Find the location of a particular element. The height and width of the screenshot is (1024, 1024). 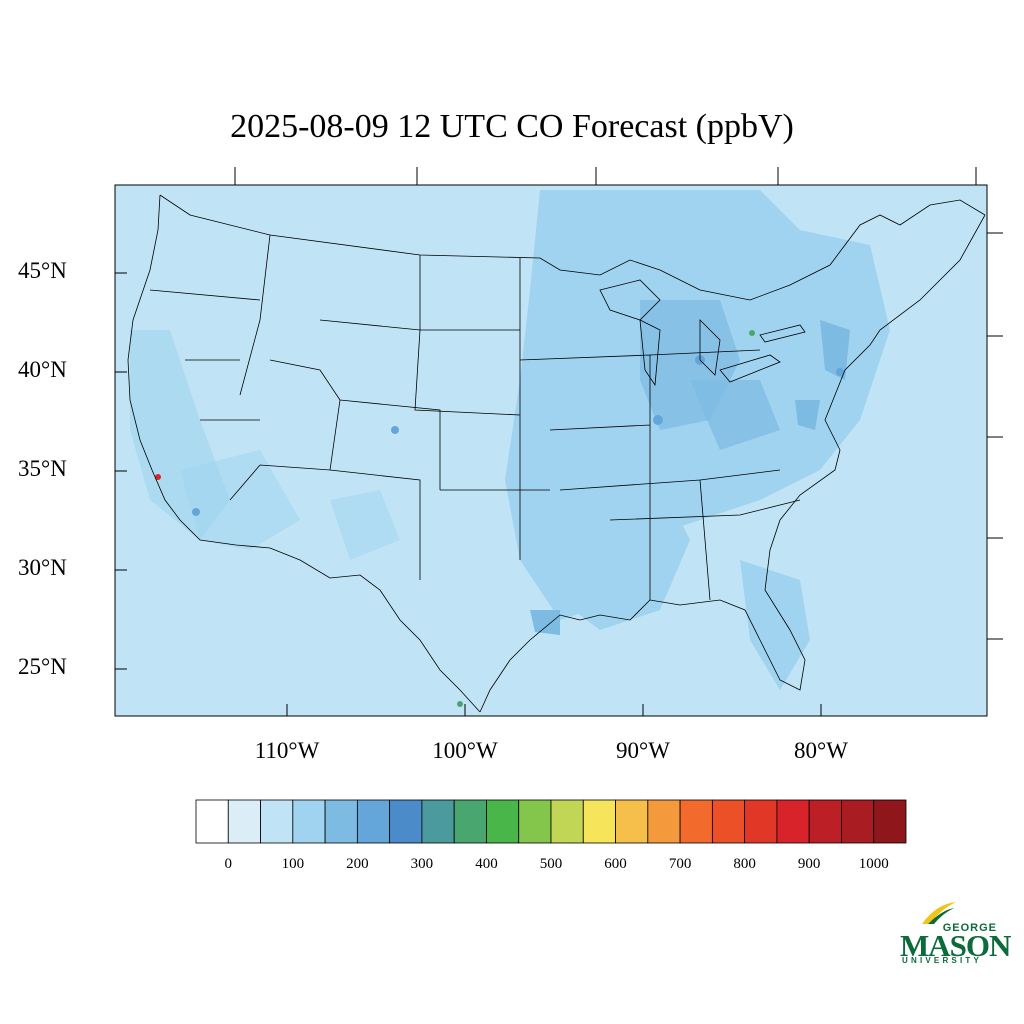

lon-label-110w: 110°W is located at coordinates (287, 750).